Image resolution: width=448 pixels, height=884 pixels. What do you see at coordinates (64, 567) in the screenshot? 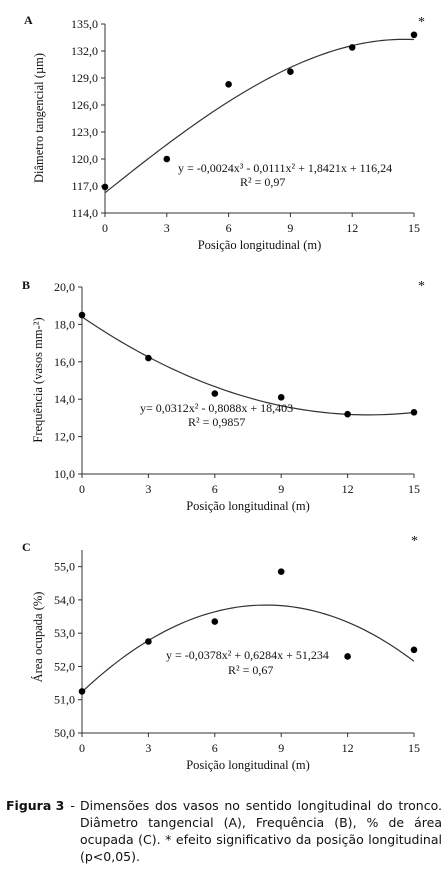
I see `y-tick-label-c: 55,0` at bounding box center [64, 567].